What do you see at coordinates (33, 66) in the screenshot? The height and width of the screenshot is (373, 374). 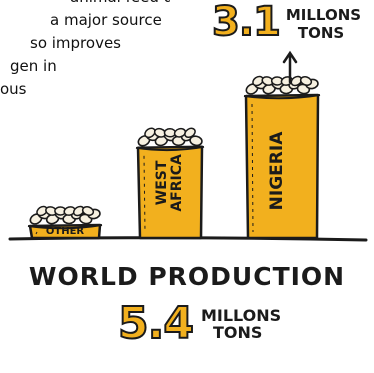 I see `text-line: gen in` at bounding box center [33, 66].